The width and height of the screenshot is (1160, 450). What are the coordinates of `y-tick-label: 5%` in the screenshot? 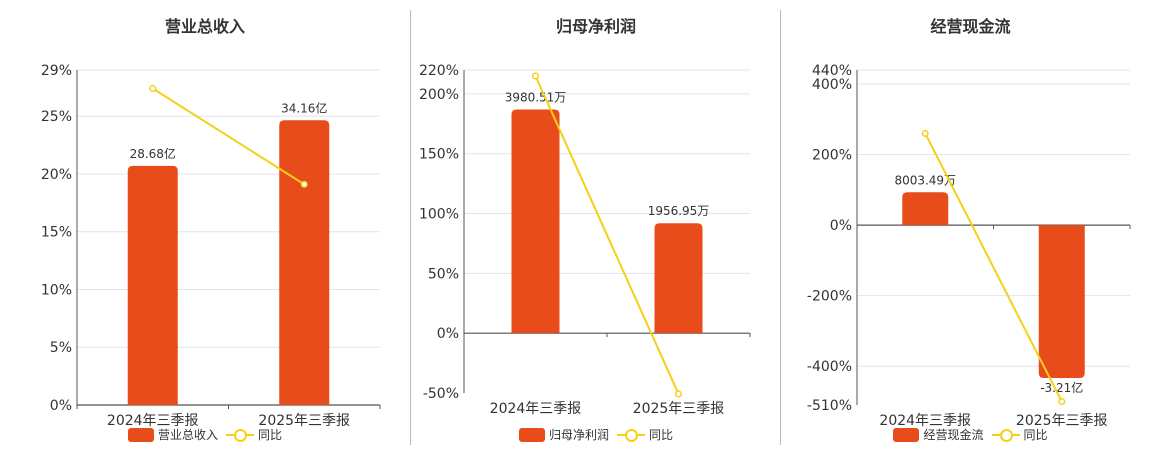 It's located at (61, 348).